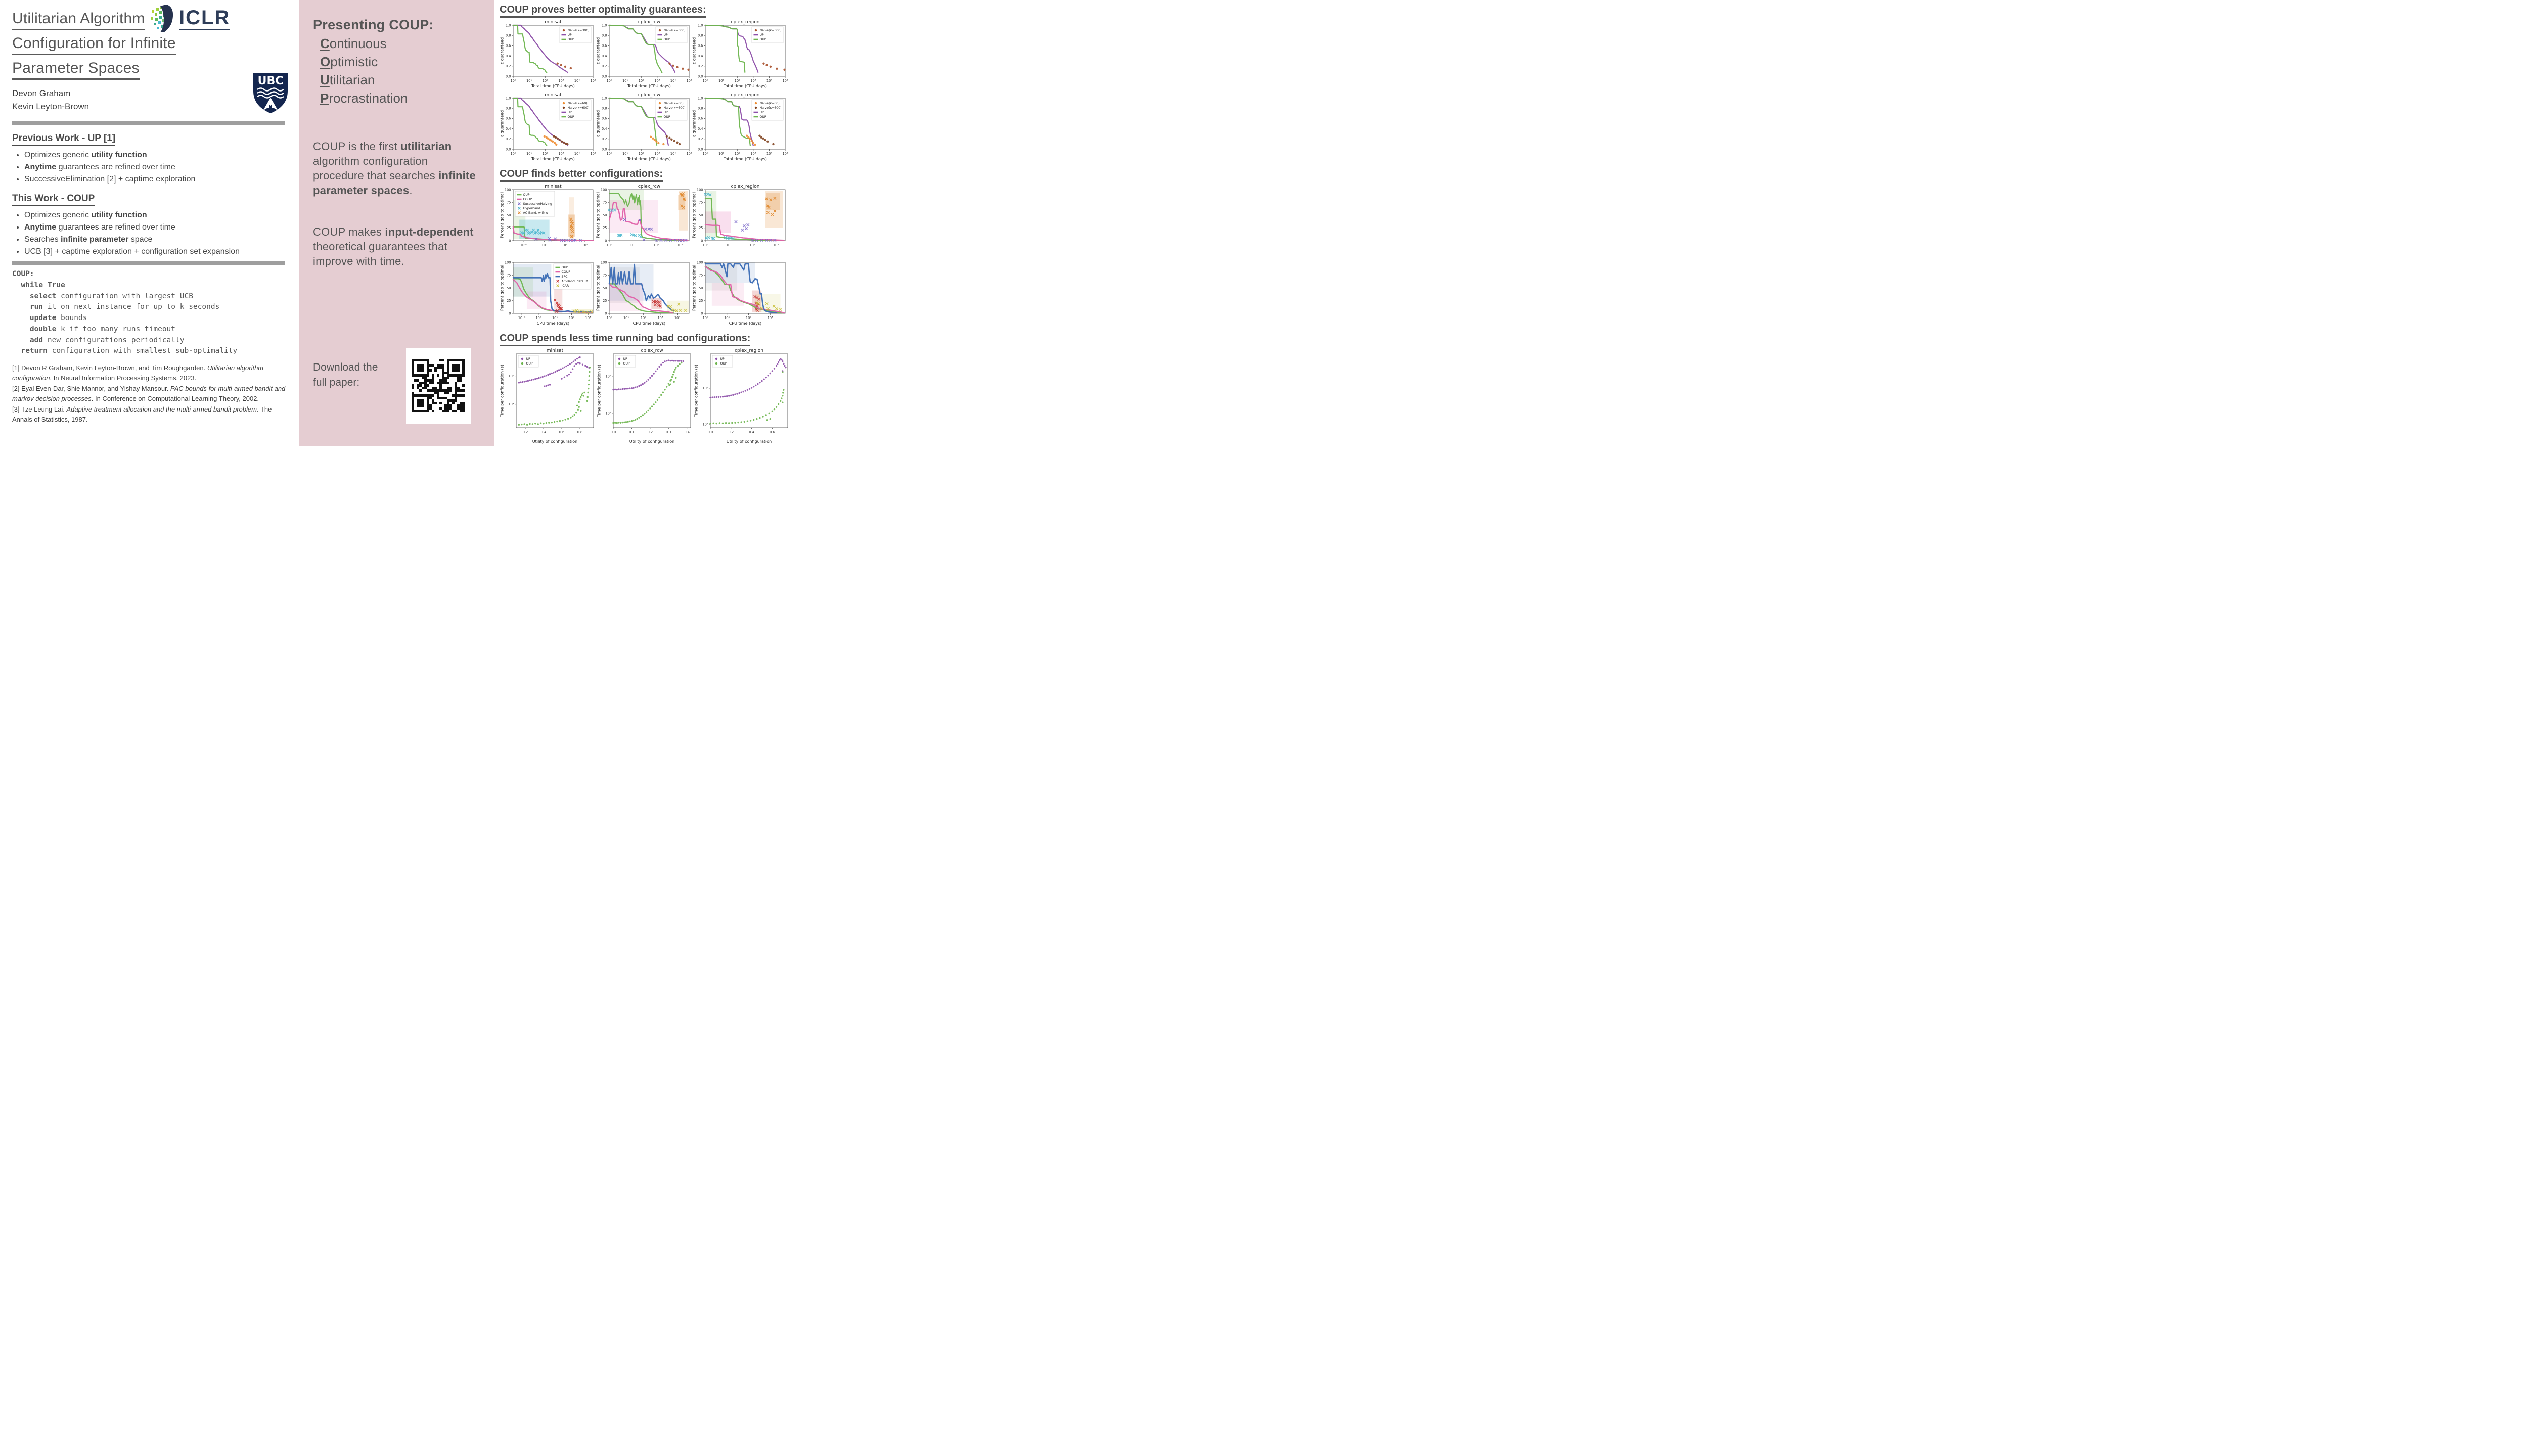 The image size is (2528, 1456). I want to click on svg-text: Naive(κ=60), so click(770, 103).